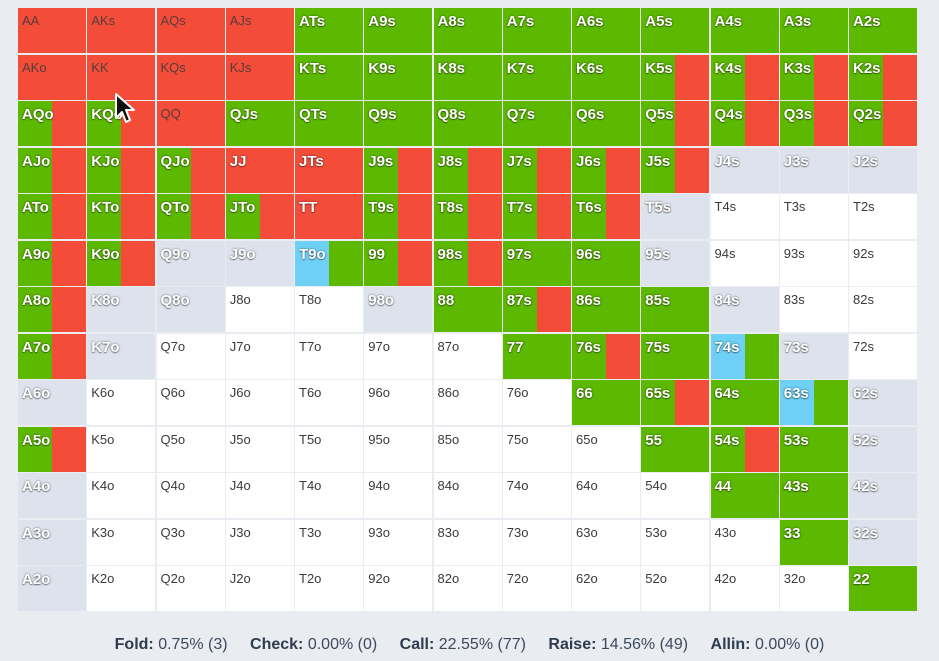 Image resolution: width=939 pixels, height=661 pixels. Describe the element at coordinates (329, 542) in the screenshot. I see `hand-cell: T3o` at that location.